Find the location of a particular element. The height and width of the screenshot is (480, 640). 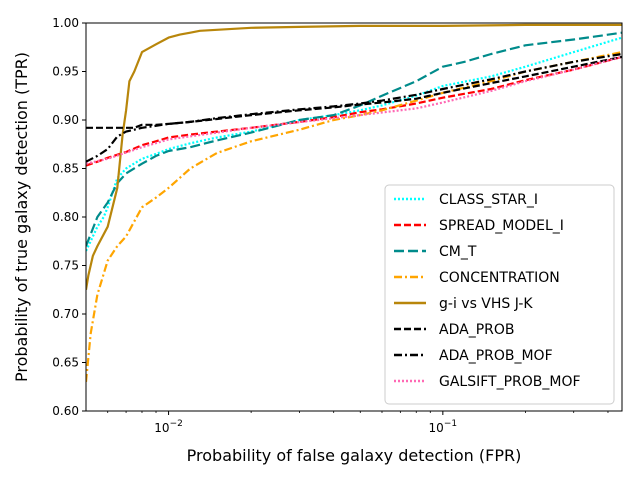

x-tick-label: 10⁻¹ is located at coordinates (443, 427).